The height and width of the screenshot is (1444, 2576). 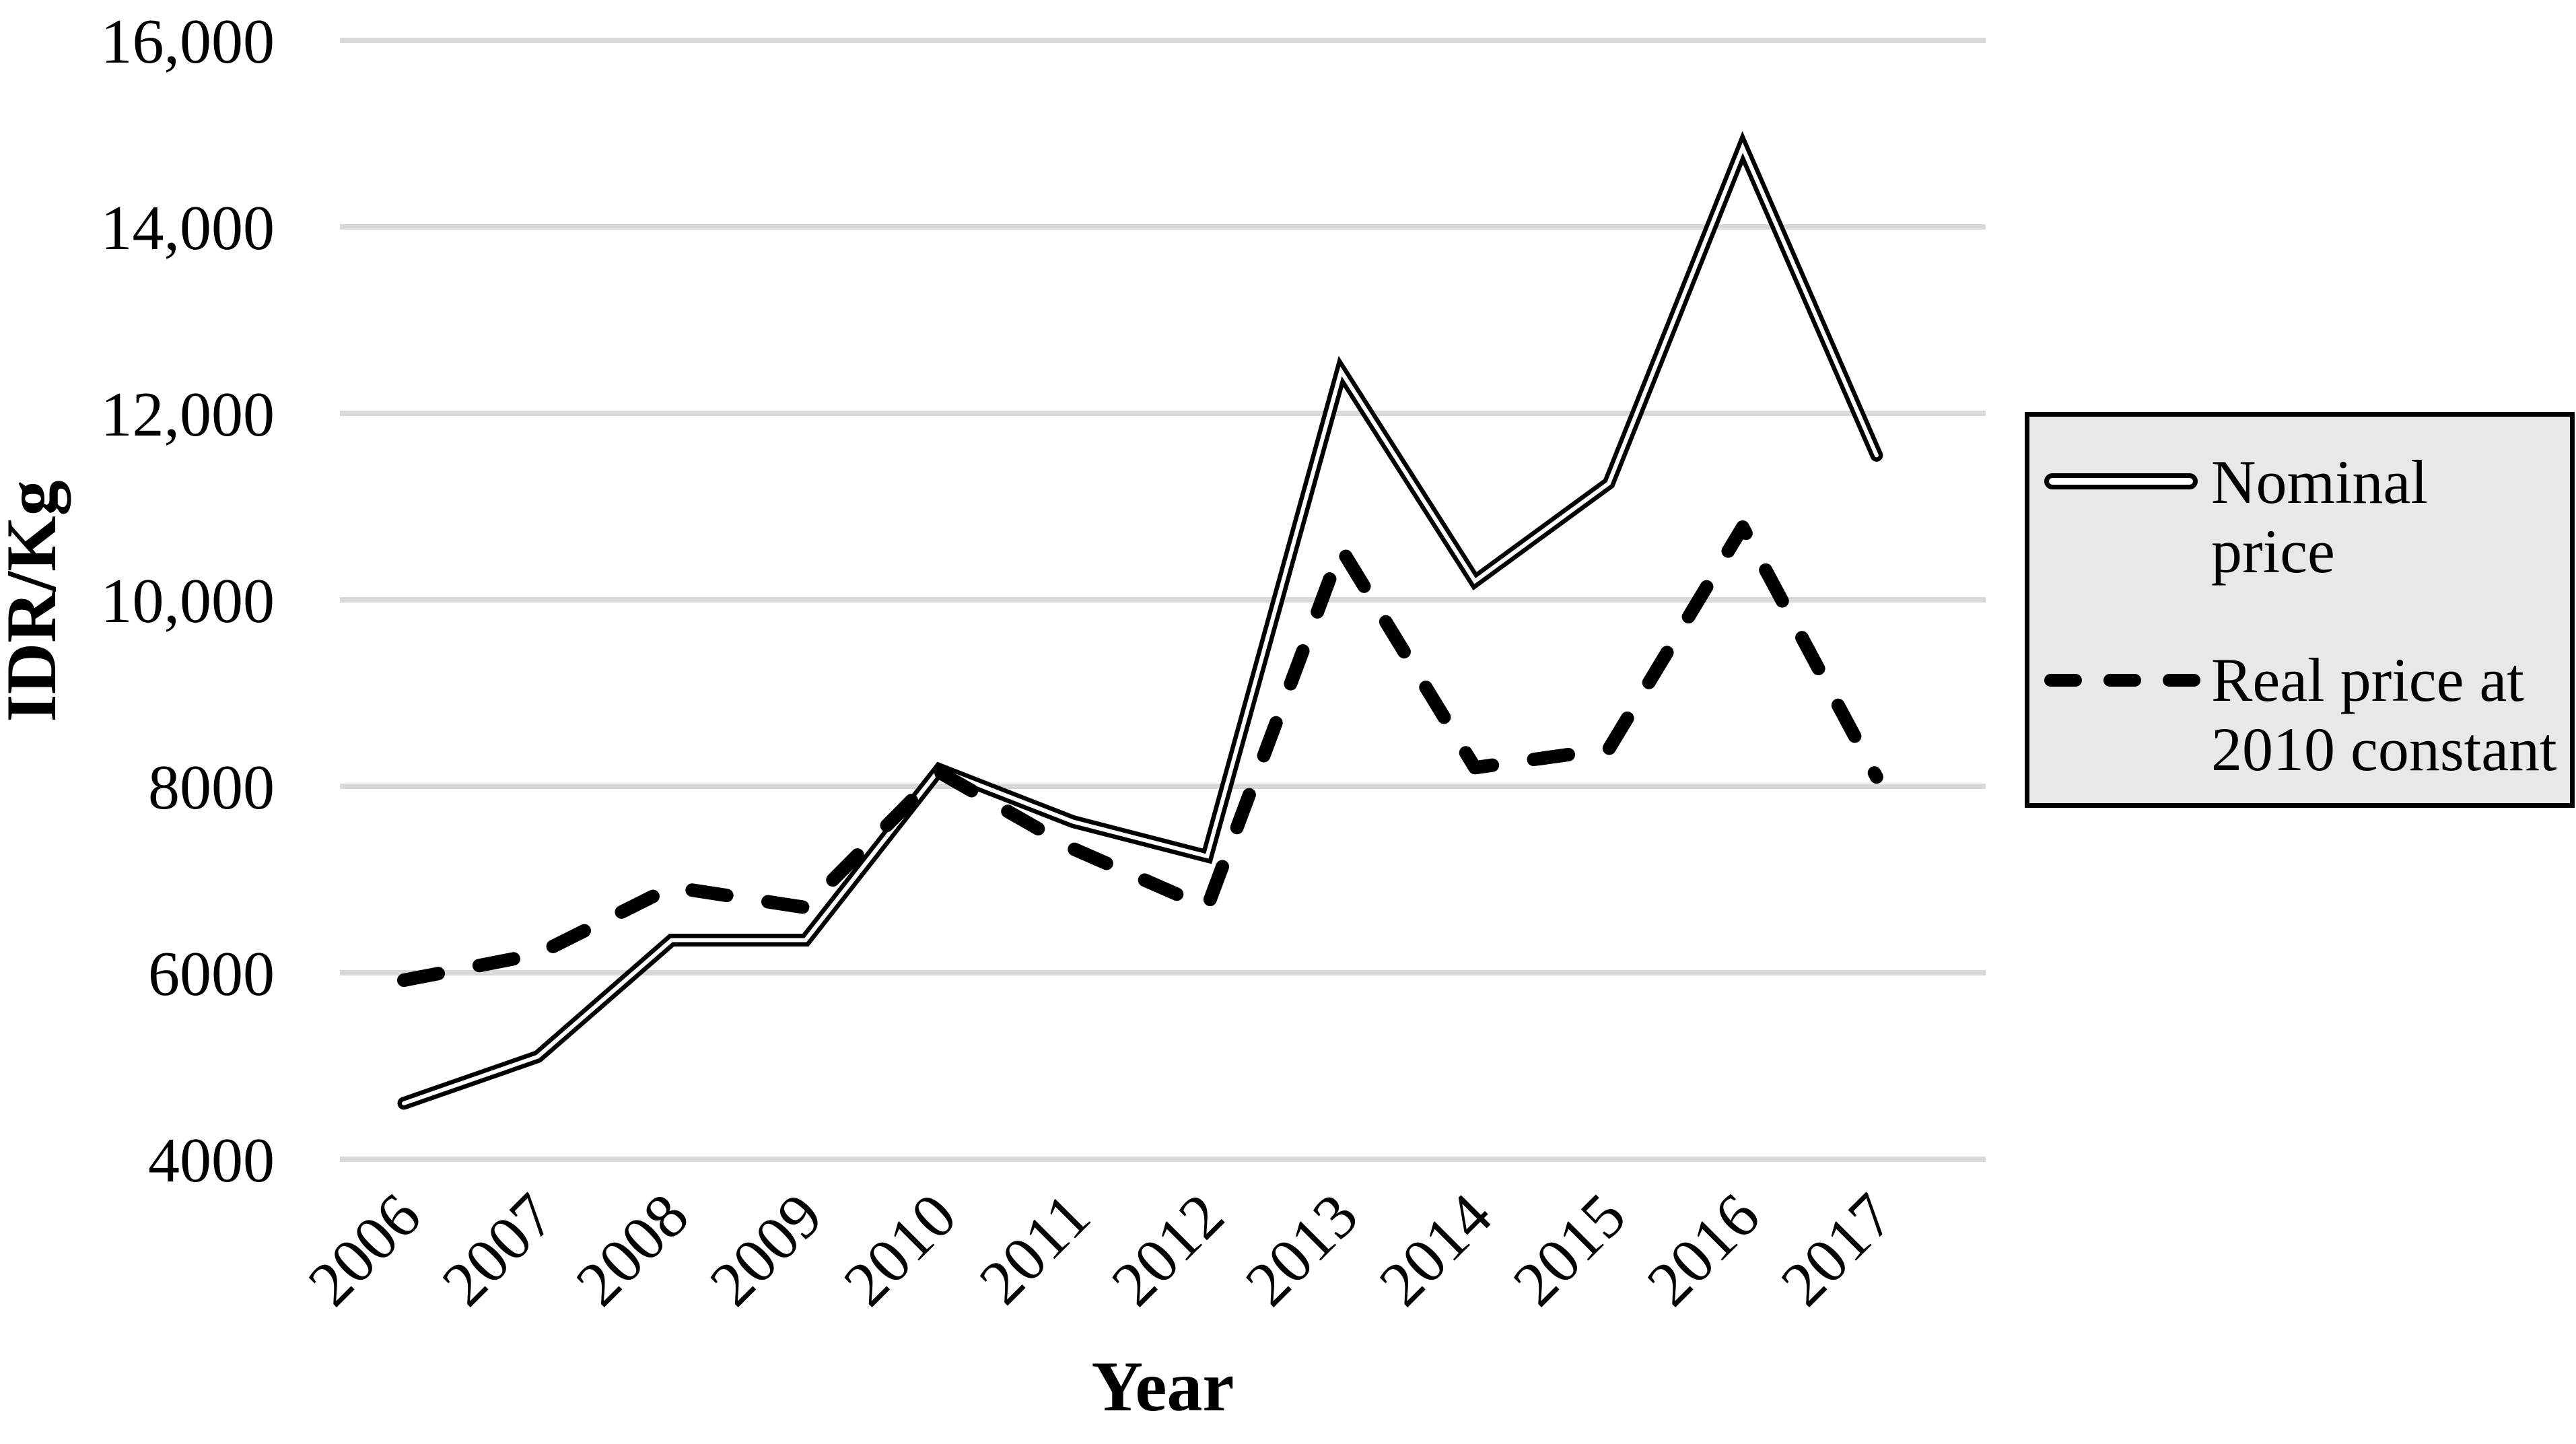 I want to click on legend-label-nominal: Nominal price, so click(x=2319, y=517).